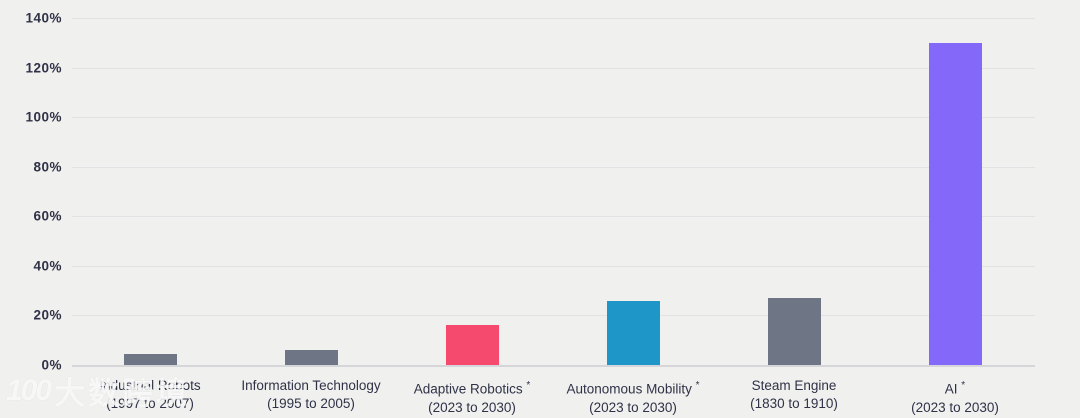 Image resolution: width=1080 pixels, height=418 pixels. I want to click on bar-label-name: Industrial Robots, so click(150, 385).